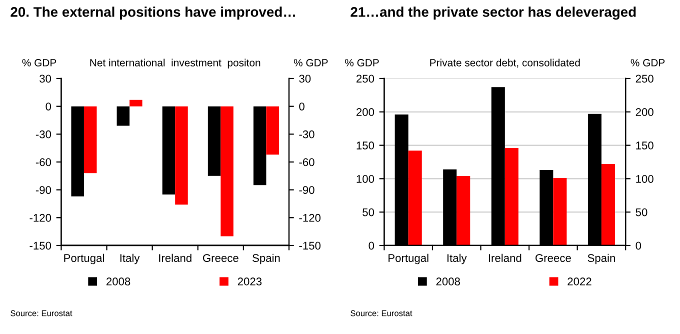 This screenshot has height=334, width=680. What do you see at coordinates (41, 246) in the screenshot?
I see `y-tick-label: -150` at bounding box center [41, 246].